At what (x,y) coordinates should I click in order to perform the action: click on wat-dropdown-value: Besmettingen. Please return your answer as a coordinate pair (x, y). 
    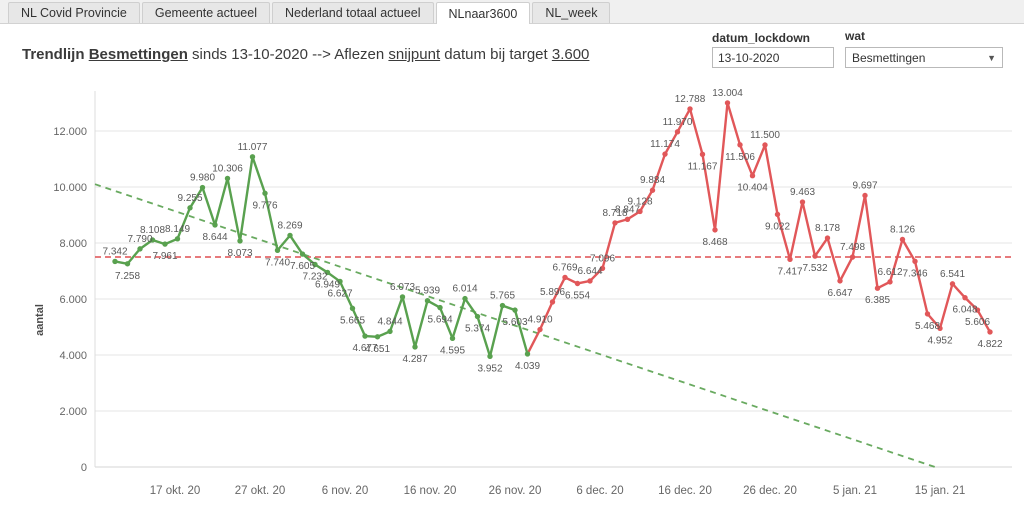
    Looking at the image, I should click on (889, 57).